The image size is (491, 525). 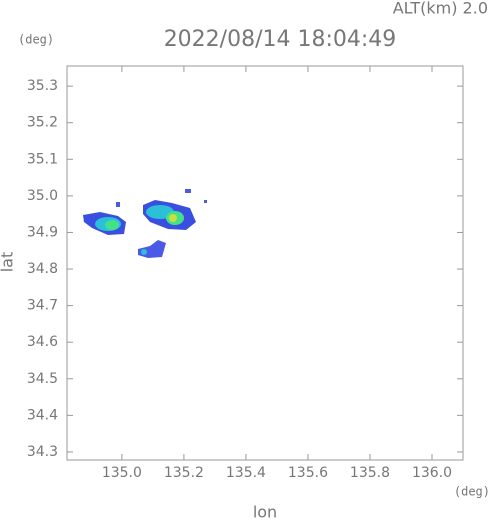 What do you see at coordinates (42, 415) in the screenshot?
I see `y-tick-label: 34.4` at bounding box center [42, 415].